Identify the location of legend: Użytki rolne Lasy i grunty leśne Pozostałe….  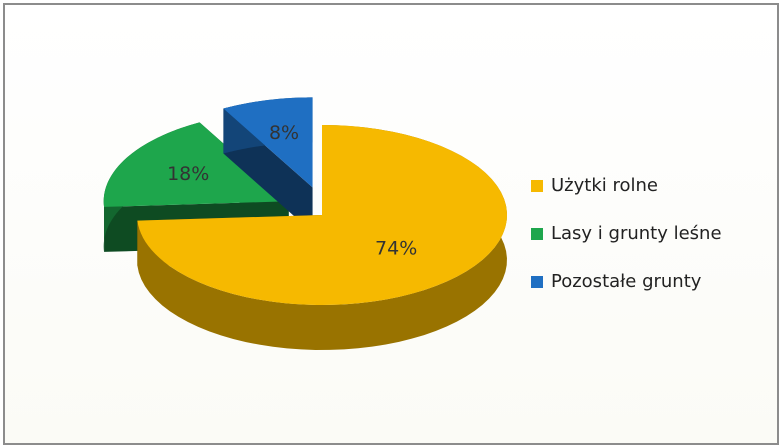
(626, 233).